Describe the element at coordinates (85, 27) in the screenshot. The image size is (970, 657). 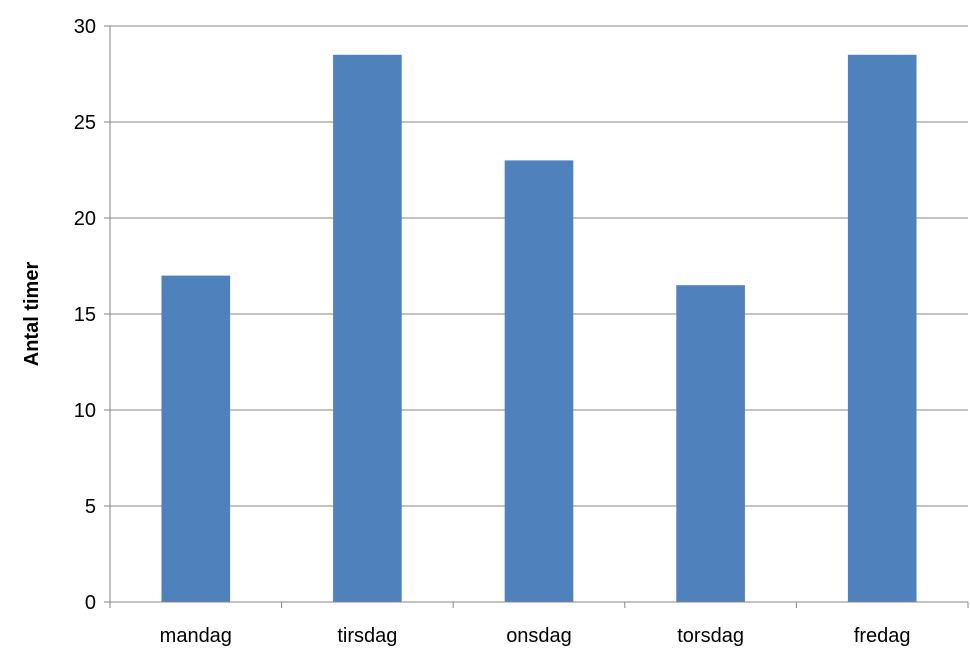
I see `y-tick-label: 30` at that location.